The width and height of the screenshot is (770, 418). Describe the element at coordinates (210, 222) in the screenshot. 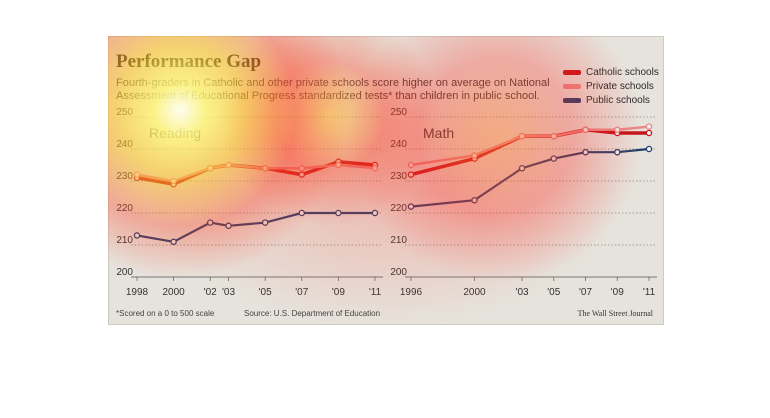

I see `data-point-public-schools-2002` at that location.